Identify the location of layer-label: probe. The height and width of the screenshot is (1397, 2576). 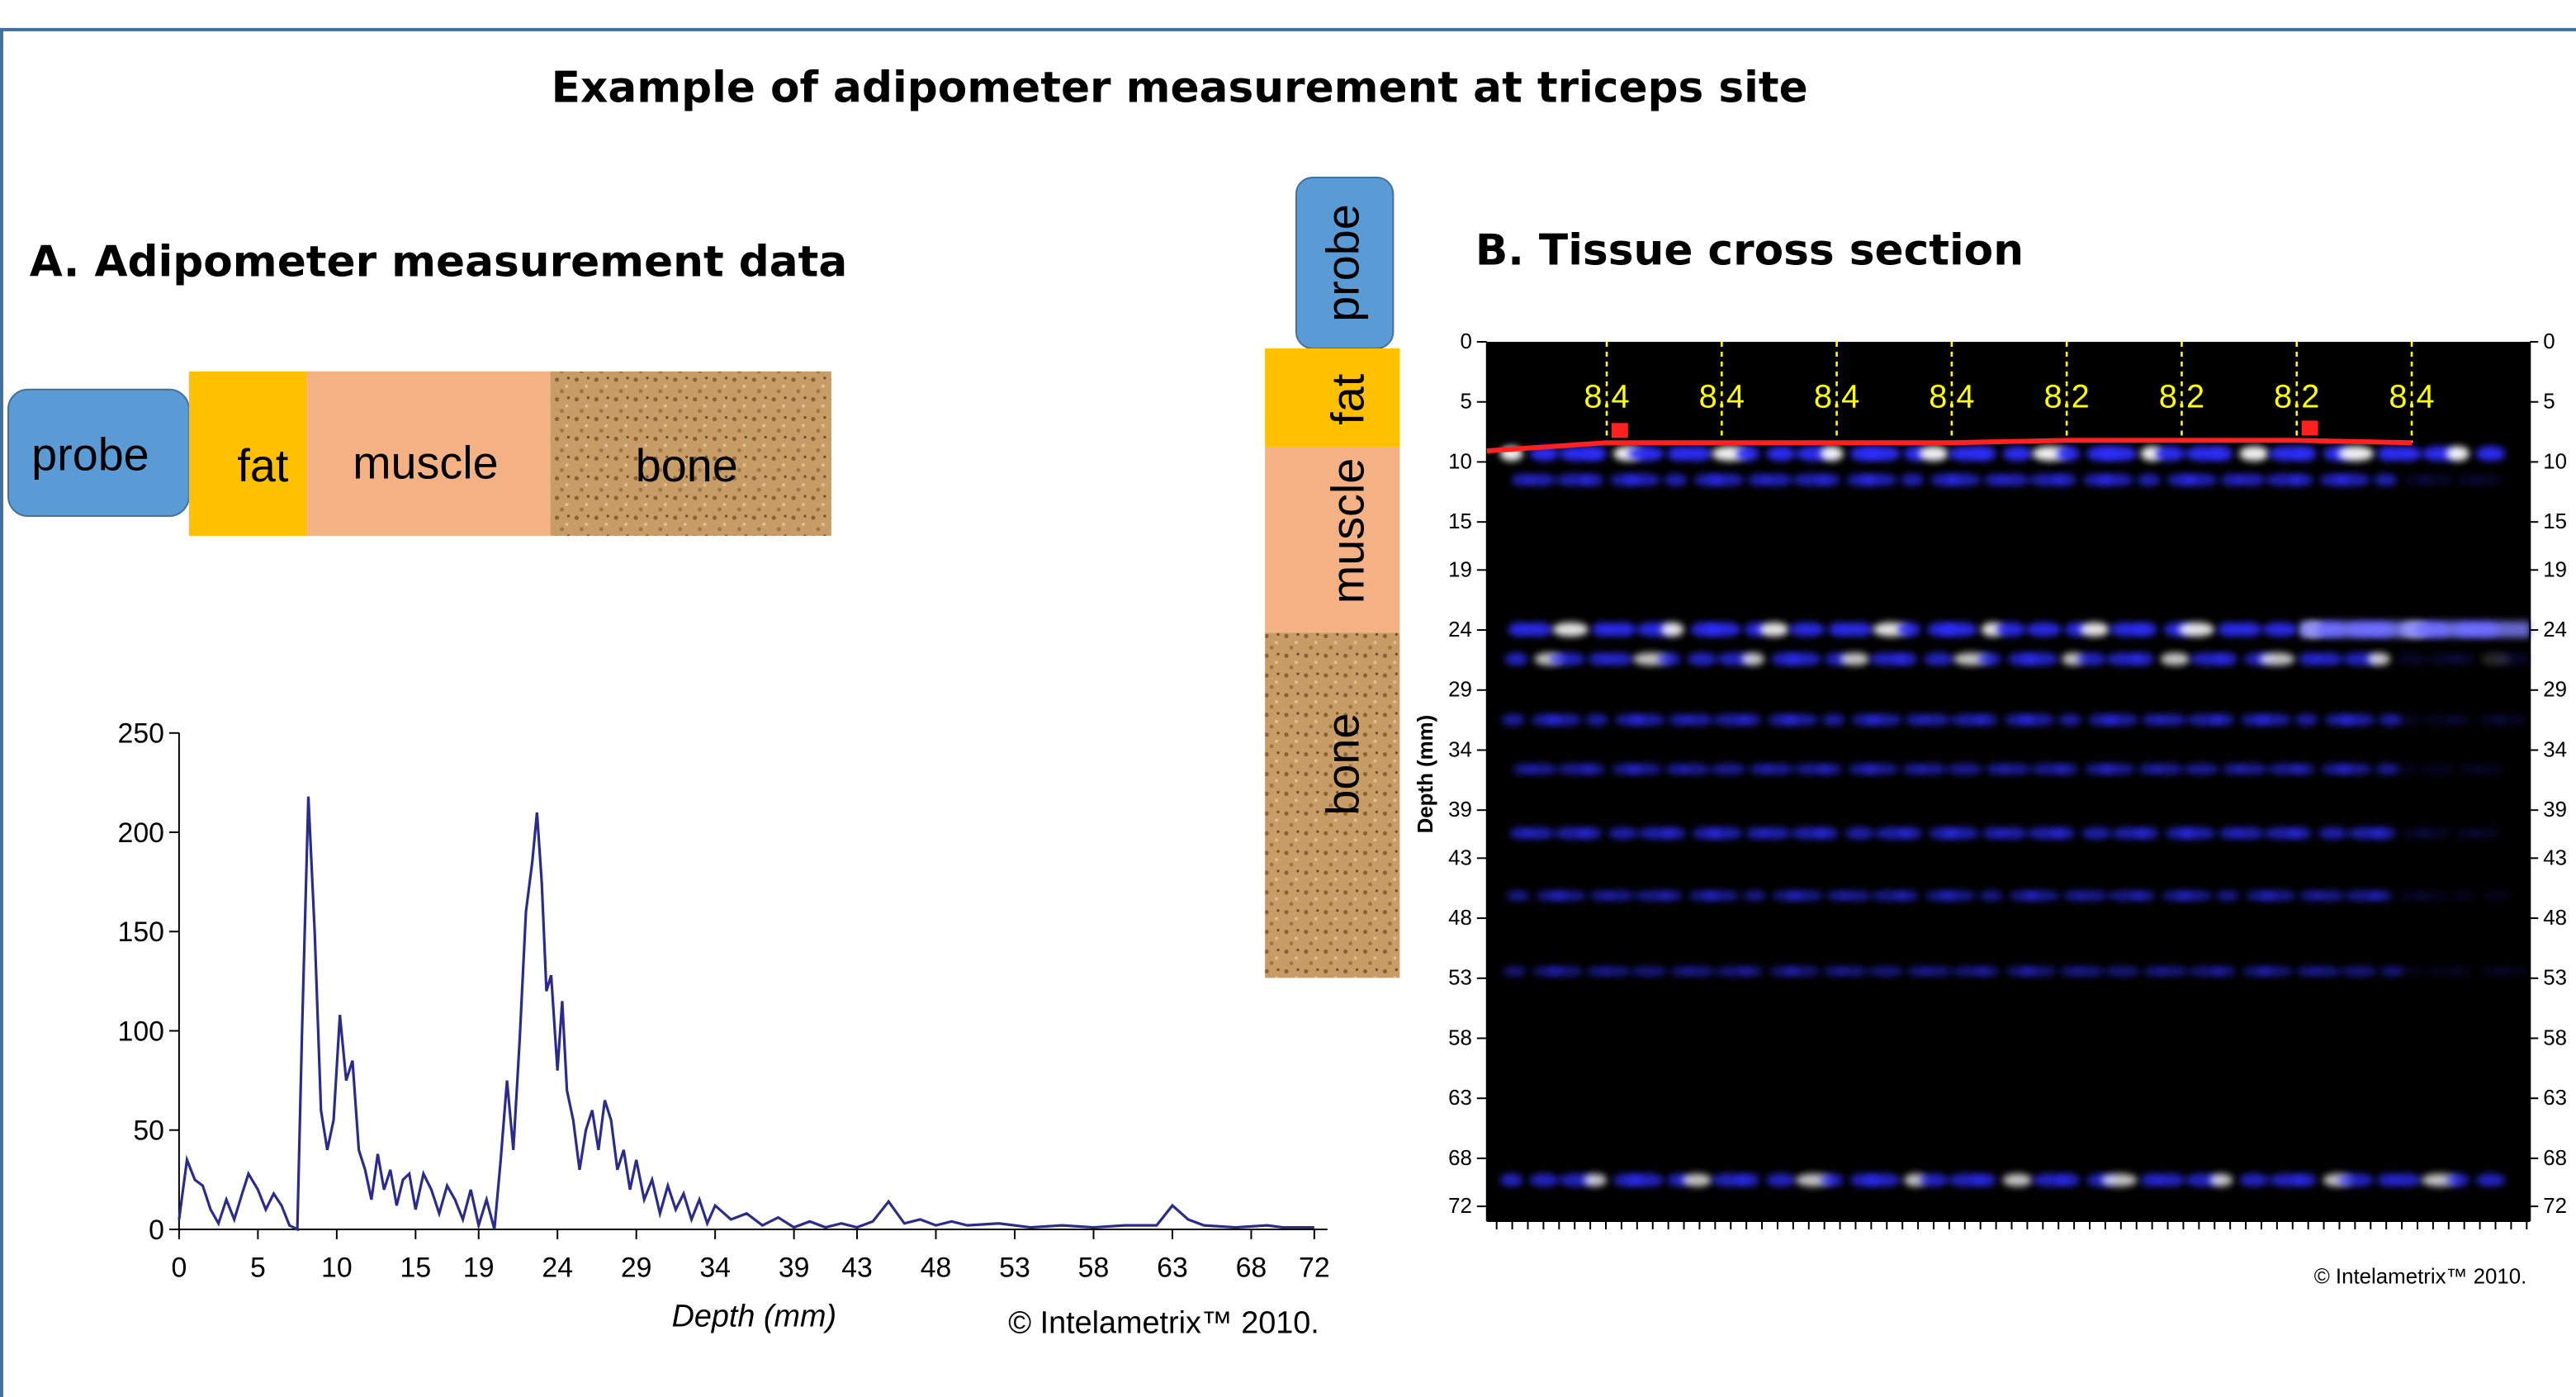
(90, 454).